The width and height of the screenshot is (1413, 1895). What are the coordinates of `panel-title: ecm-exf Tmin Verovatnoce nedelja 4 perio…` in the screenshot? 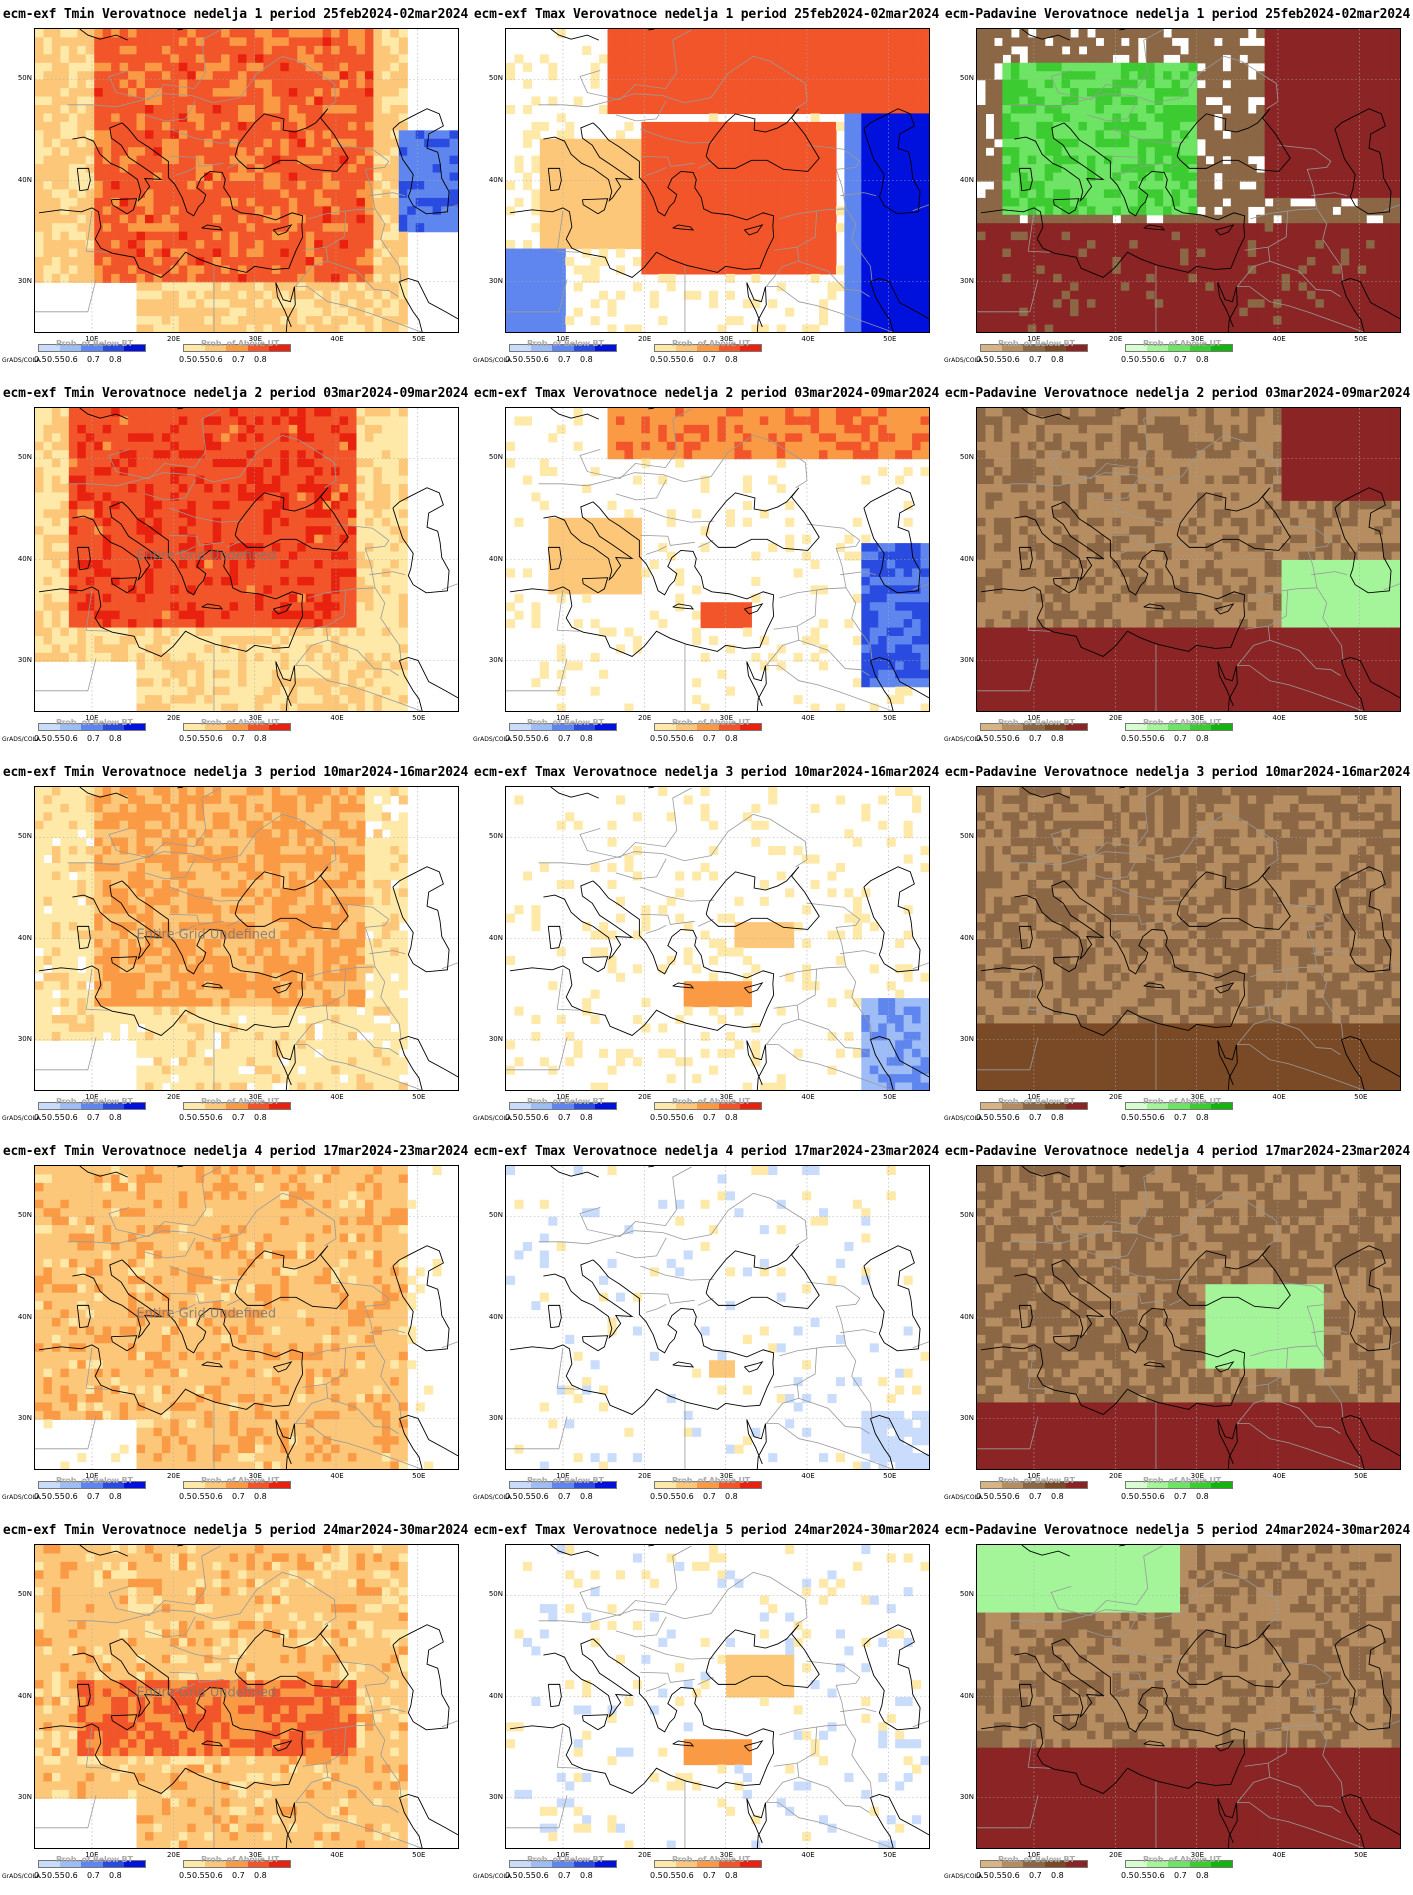 It's located at (235, 1151).